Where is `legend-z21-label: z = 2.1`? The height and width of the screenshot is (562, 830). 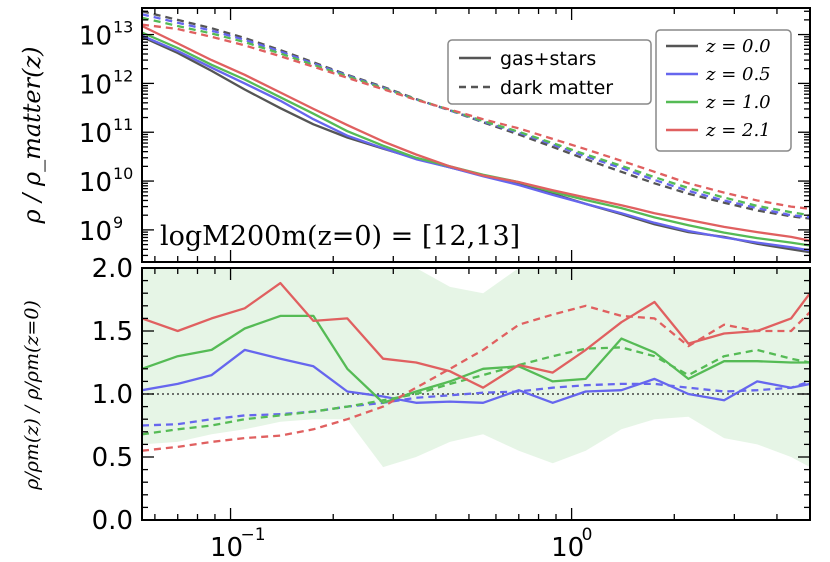 legend-z21-label: z = 2.1 is located at coordinates (738, 130).